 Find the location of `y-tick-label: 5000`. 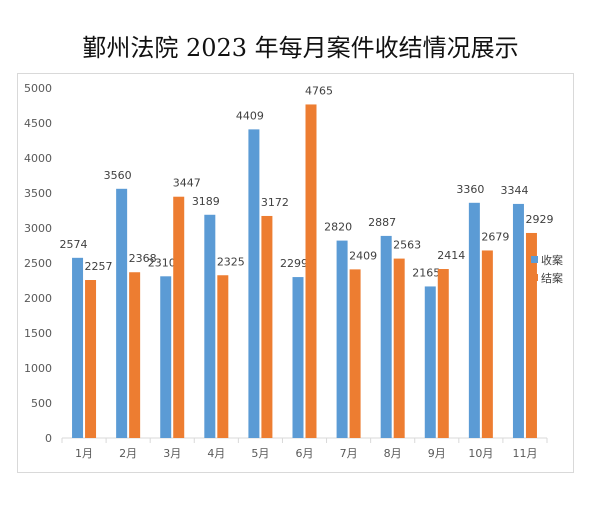

y-tick-label: 5000 is located at coordinates (38, 88).